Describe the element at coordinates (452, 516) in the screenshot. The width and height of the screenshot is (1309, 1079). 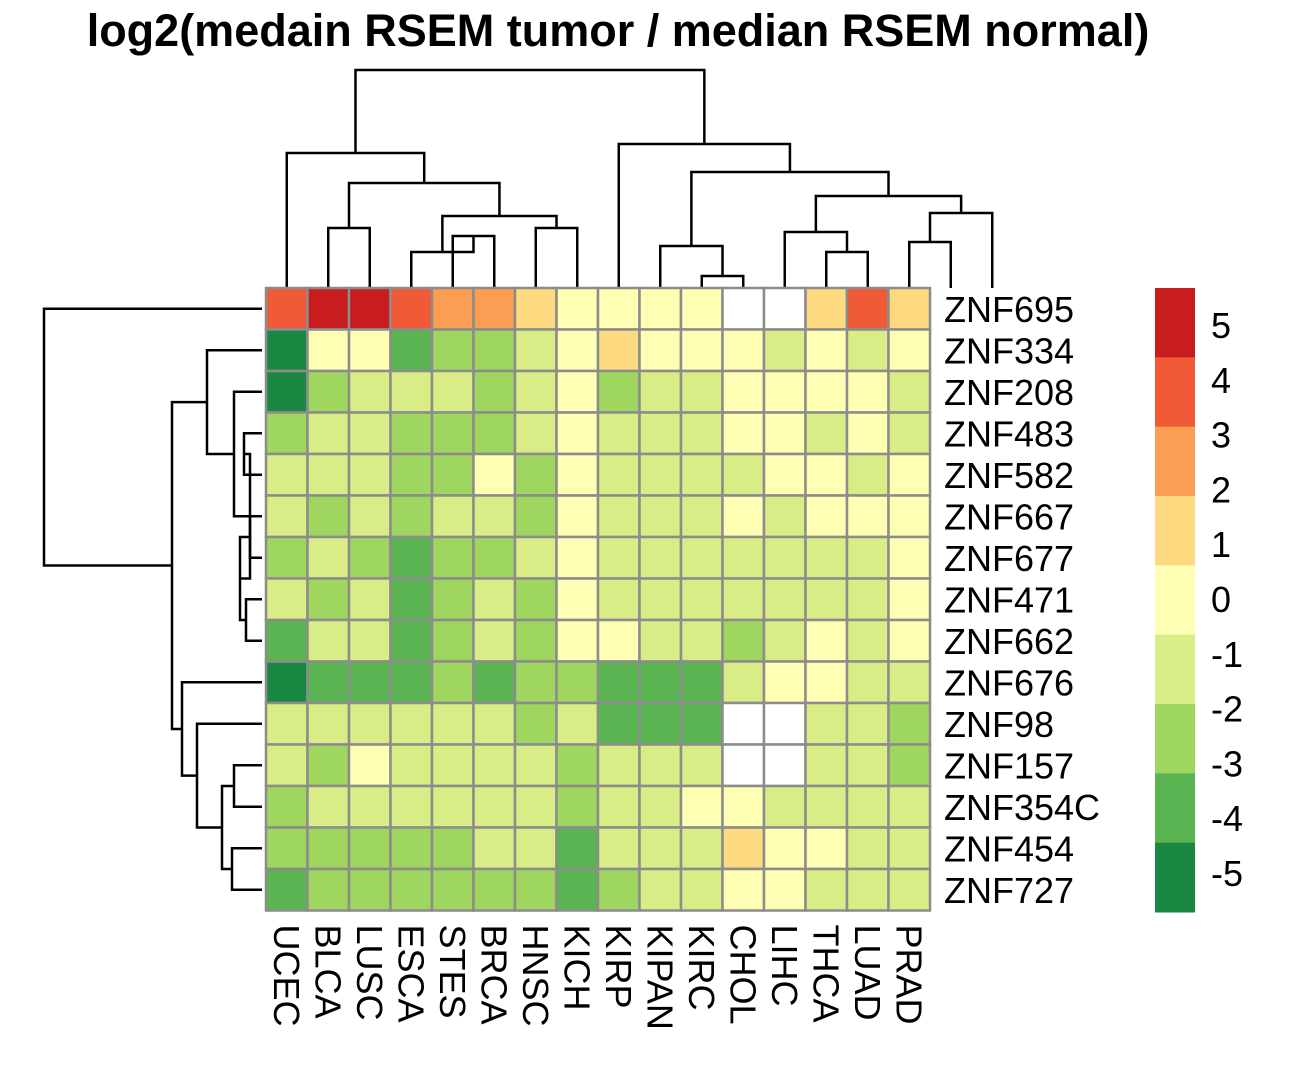
I see `heatmap-cell-ZNF667-STES` at that location.